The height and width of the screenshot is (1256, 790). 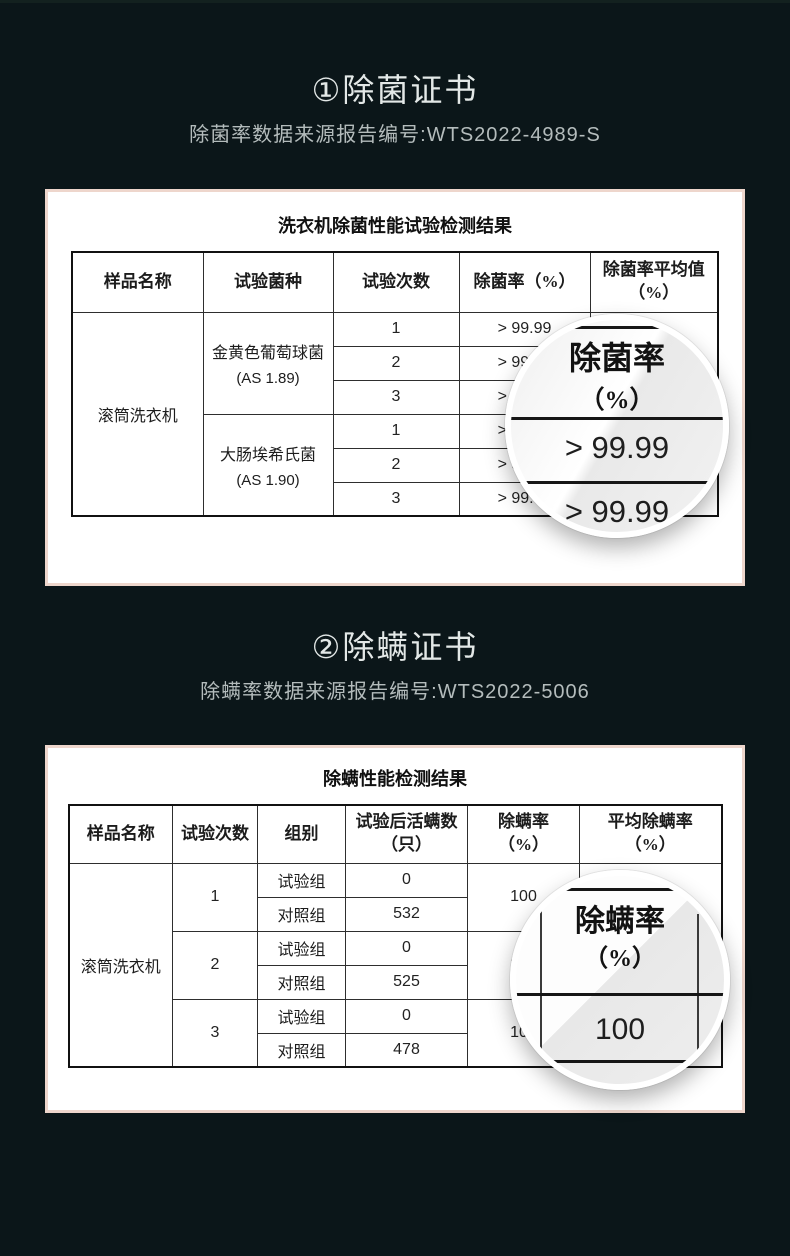 I want to click on cell-mite-count: 525, so click(x=406, y=982).